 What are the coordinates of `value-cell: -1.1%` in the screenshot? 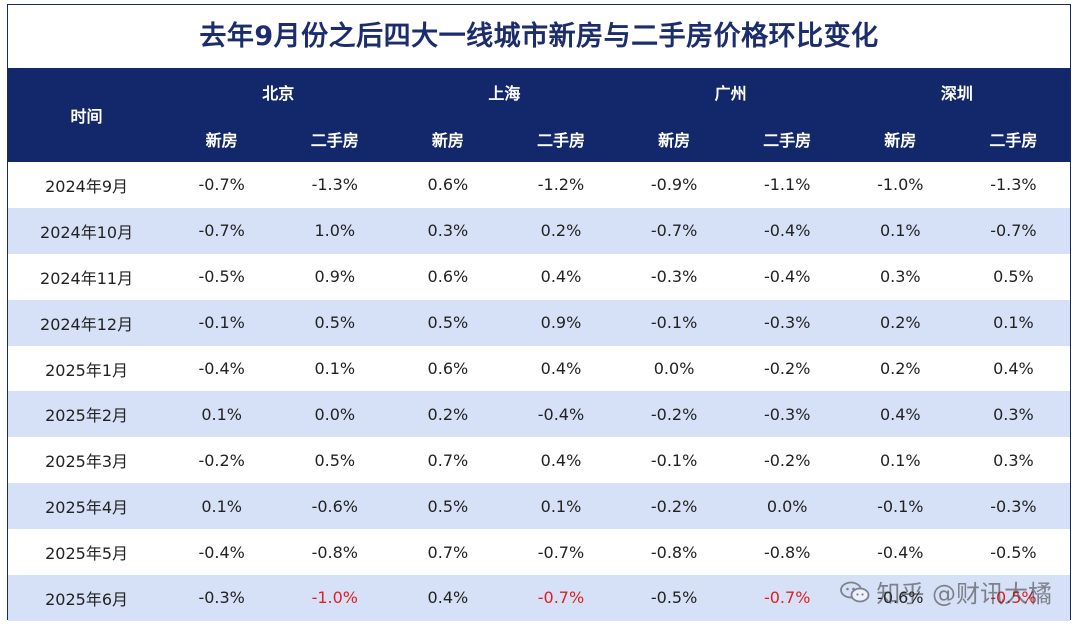 It's located at (787, 185).